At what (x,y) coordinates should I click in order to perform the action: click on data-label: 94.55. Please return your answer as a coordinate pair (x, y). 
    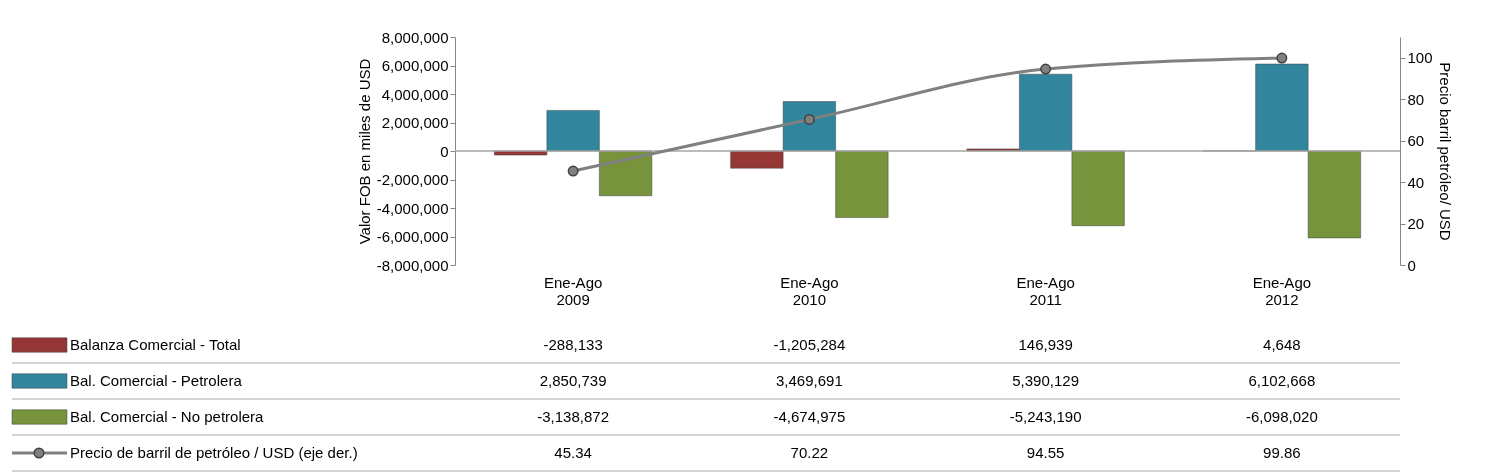
    Looking at the image, I should click on (1045, 452).